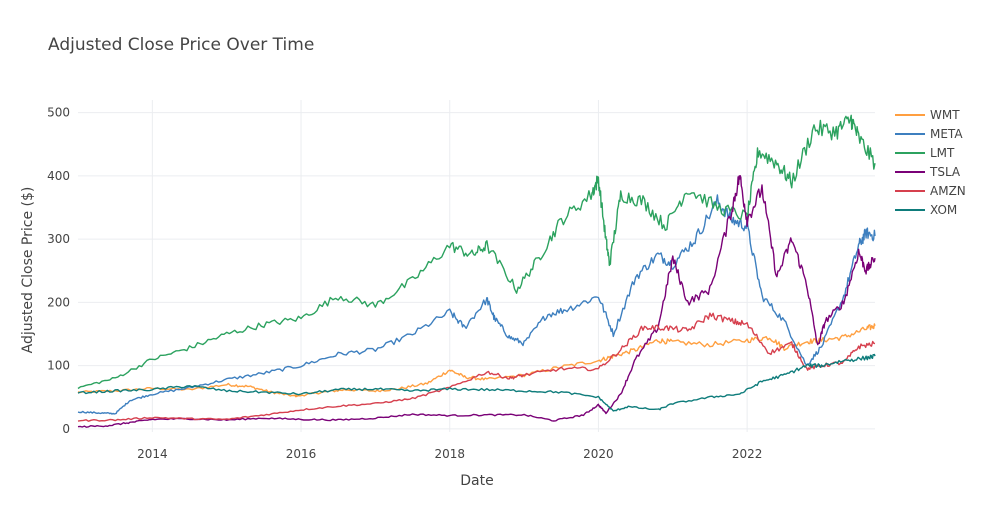 The image size is (984, 528). I want to click on legend-label: LMT, so click(942, 153).